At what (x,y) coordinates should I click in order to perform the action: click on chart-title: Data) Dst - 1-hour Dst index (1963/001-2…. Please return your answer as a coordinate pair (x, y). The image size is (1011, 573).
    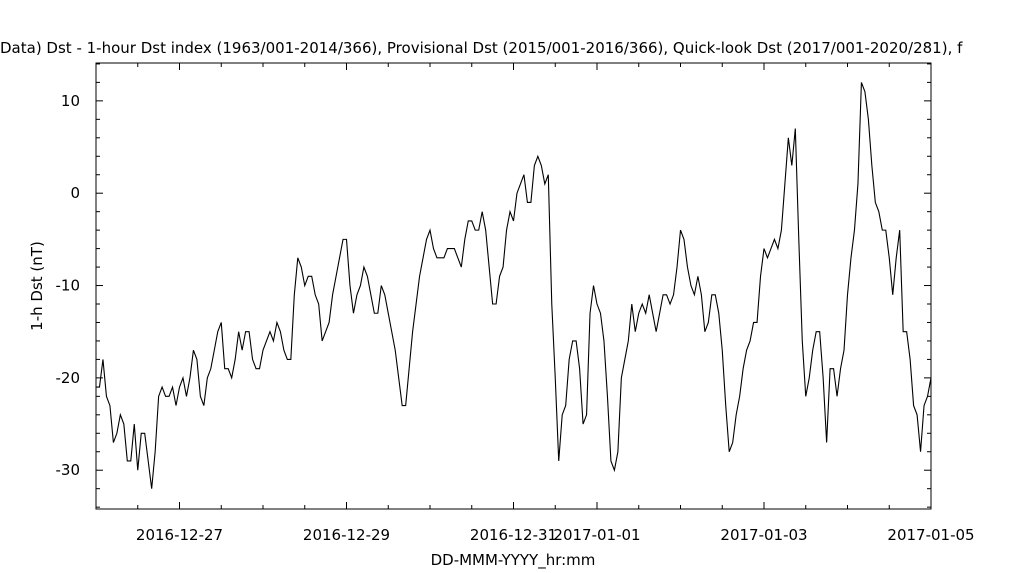
    Looking at the image, I should click on (481, 48).